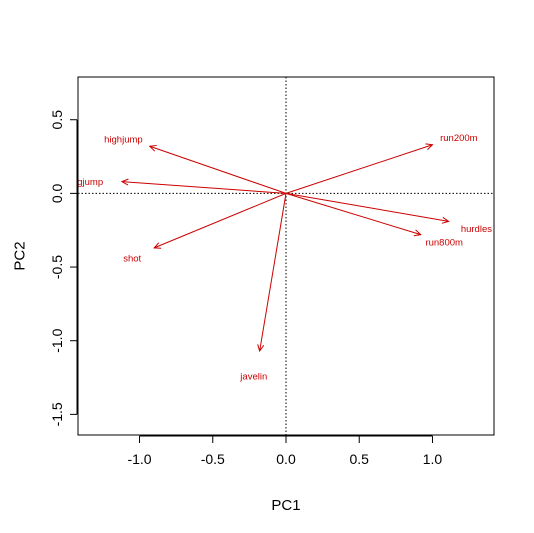 The image size is (534, 533). I want to click on arrowhead-run200m, so click(429, 146).